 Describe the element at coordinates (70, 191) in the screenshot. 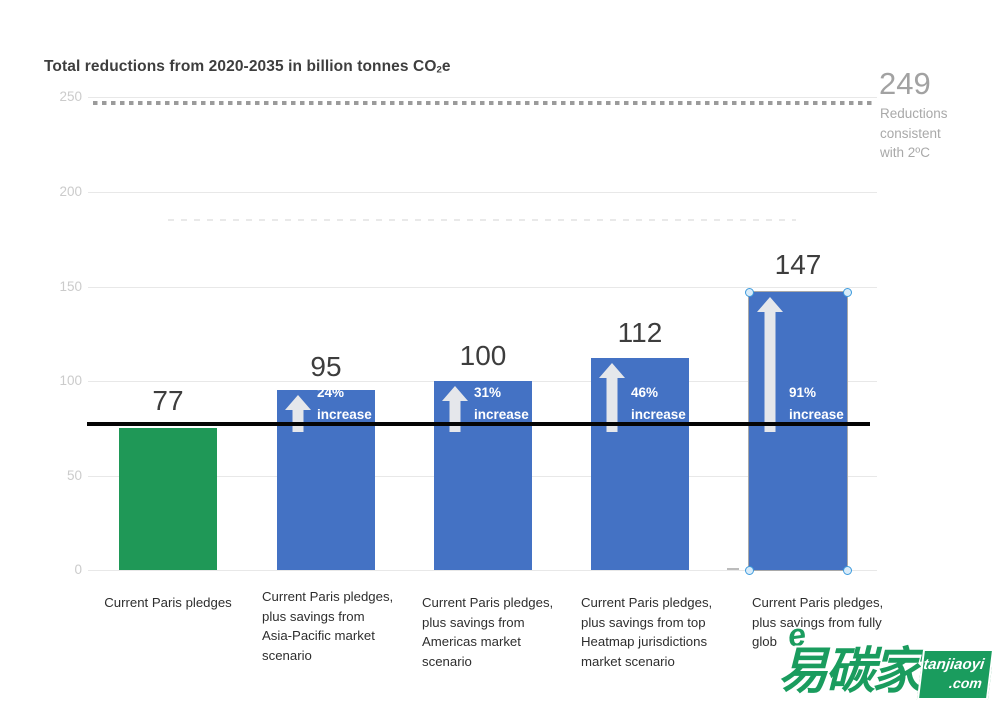

I see `y-tick-200: 200` at that location.